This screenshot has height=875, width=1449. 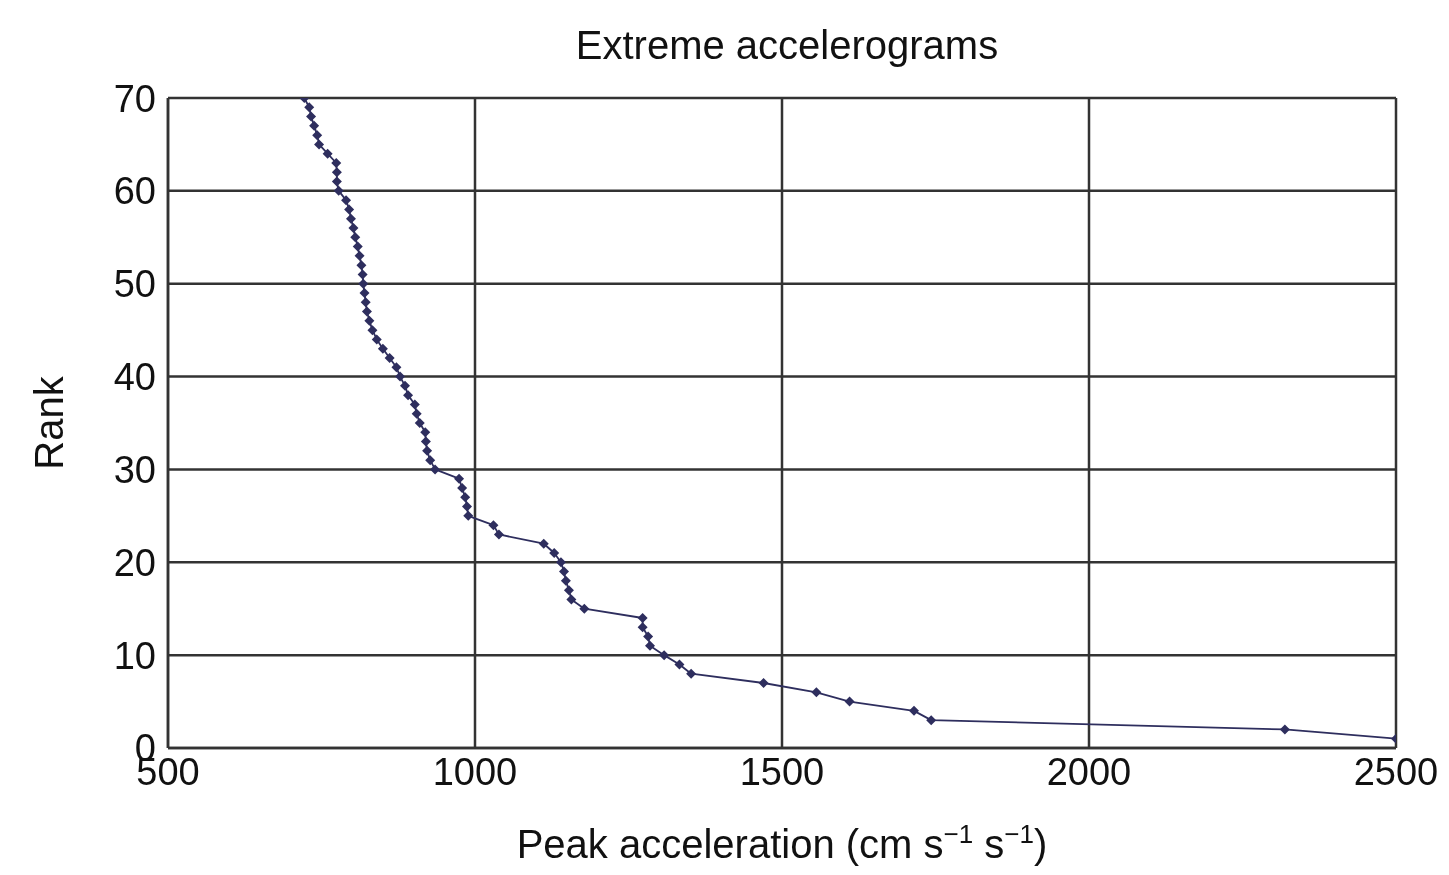 I want to click on x-tick-label: 2500, so click(x=1396, y=771).